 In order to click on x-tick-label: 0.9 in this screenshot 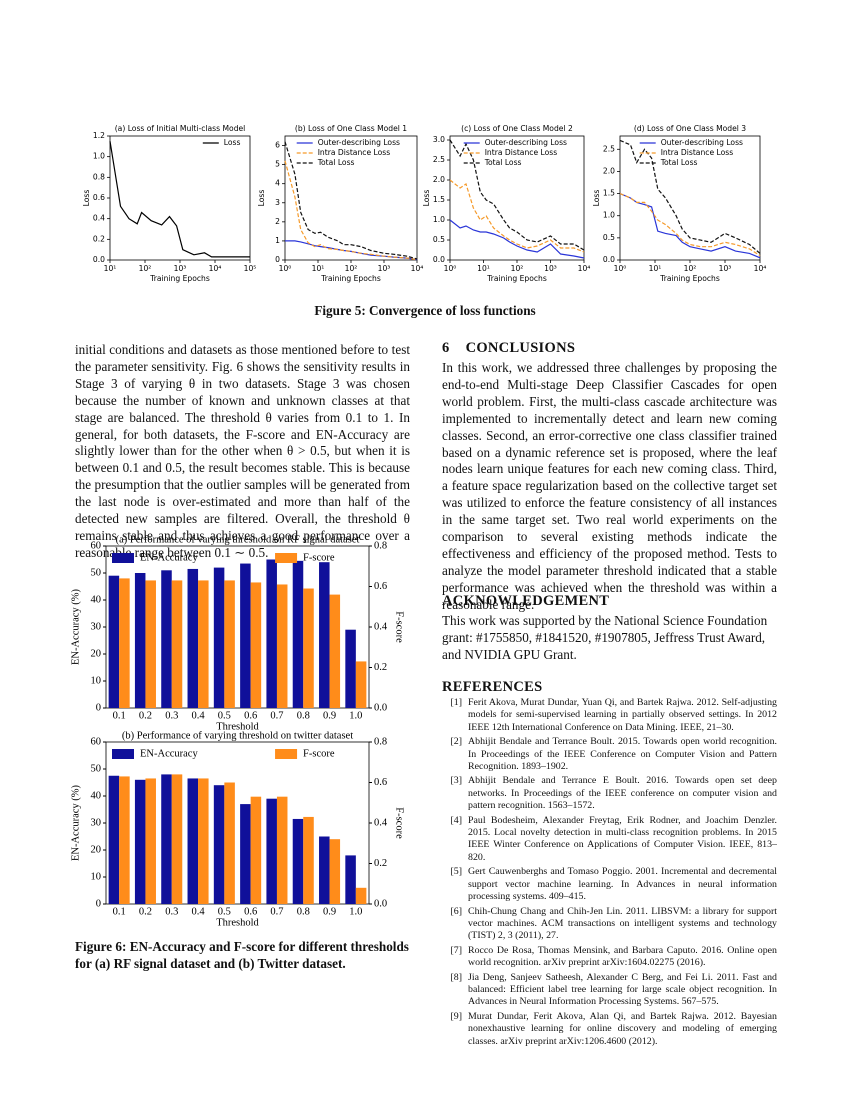, I will do `click(329, 715)`.